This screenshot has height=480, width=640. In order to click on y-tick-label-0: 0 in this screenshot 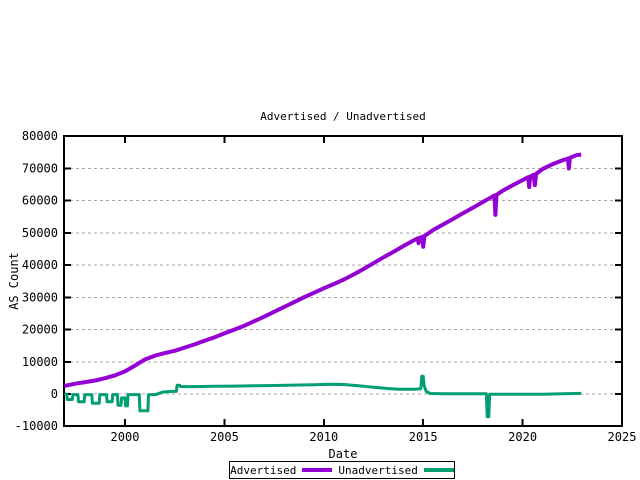, I will do `click(54, 394)`.